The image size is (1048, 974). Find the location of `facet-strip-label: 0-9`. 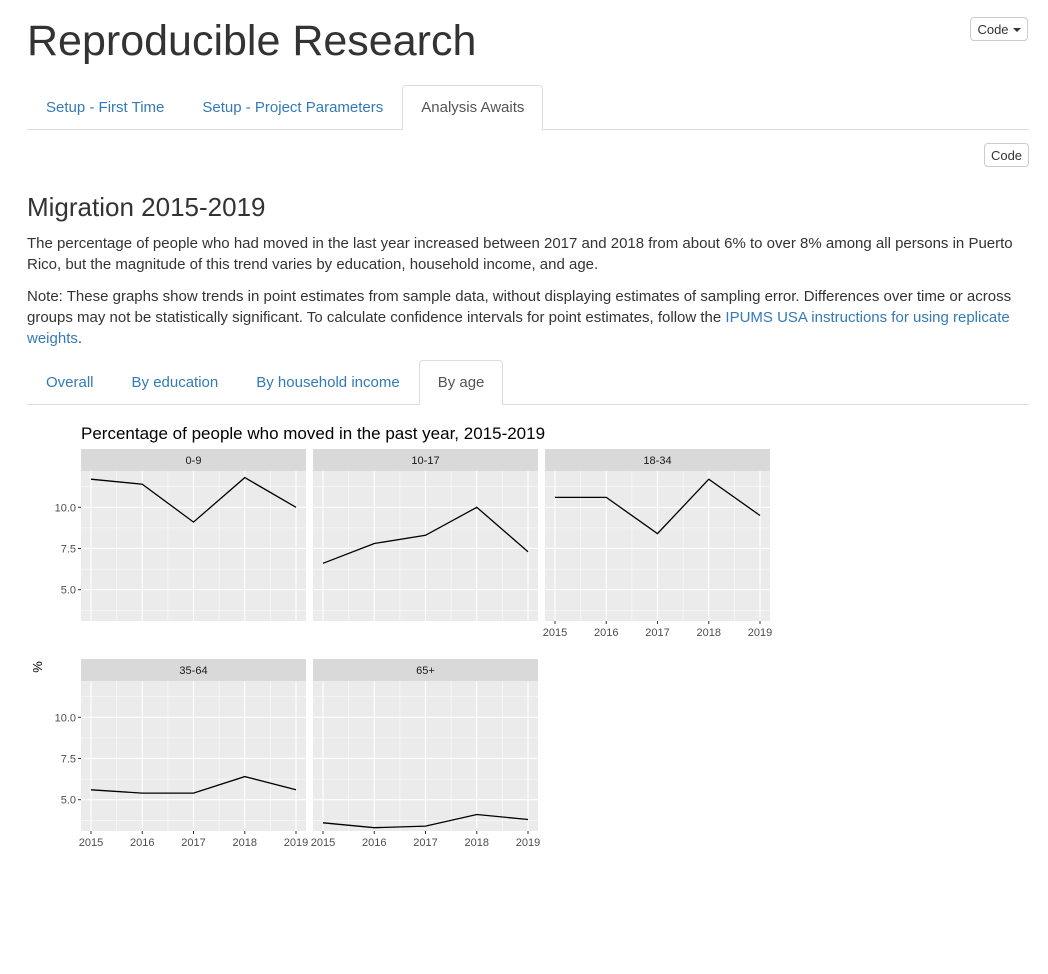

facet-strip-label: 0-9 is located at coordinates (194, 461).